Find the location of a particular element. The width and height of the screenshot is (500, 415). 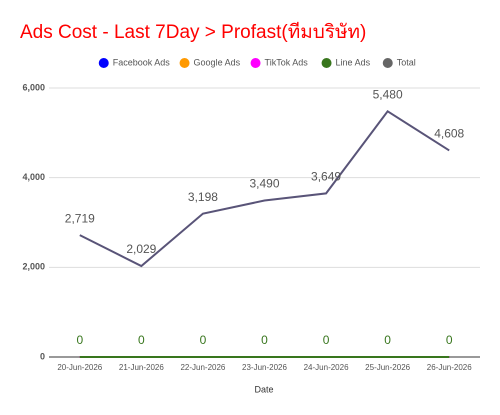

y-tick-label: 0 is located at coordinates (42, 356).